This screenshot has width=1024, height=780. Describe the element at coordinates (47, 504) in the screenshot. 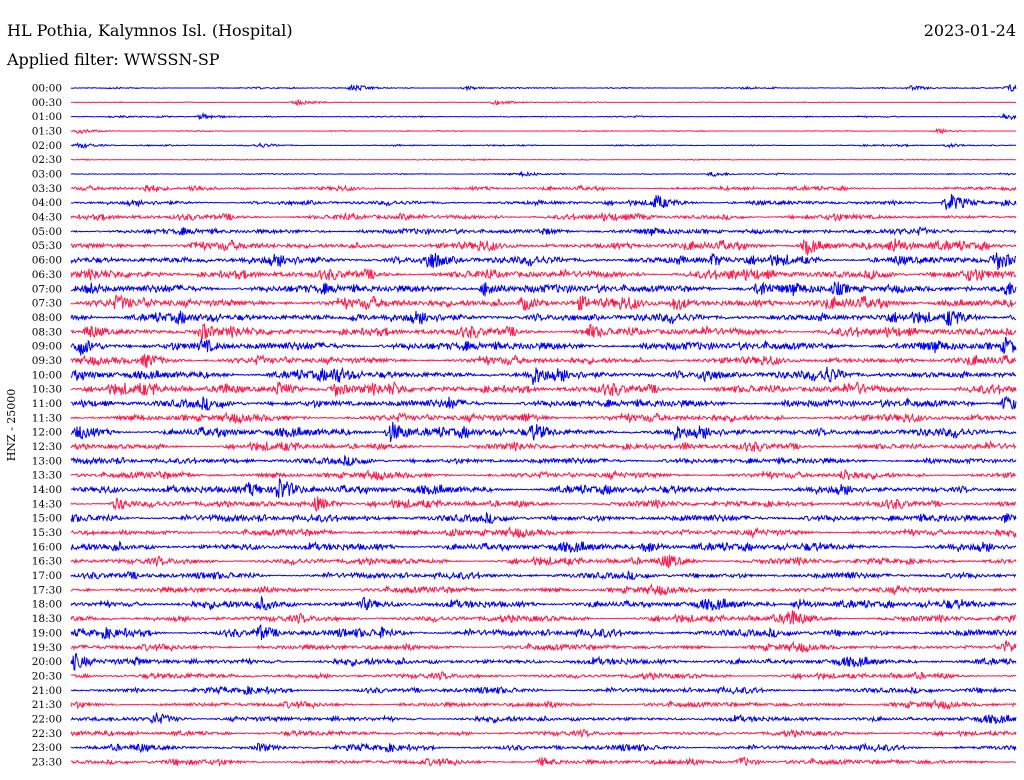

I see `time-tick-label: 14:30` at that location.